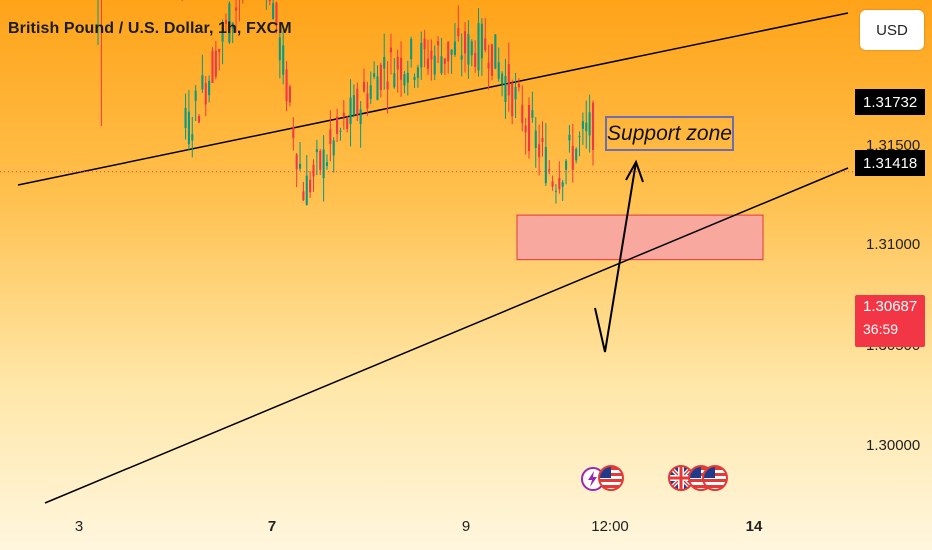 The width and height of the screenshot is (932, 550). I want to click on currency-button: USD, so click(892, 30).